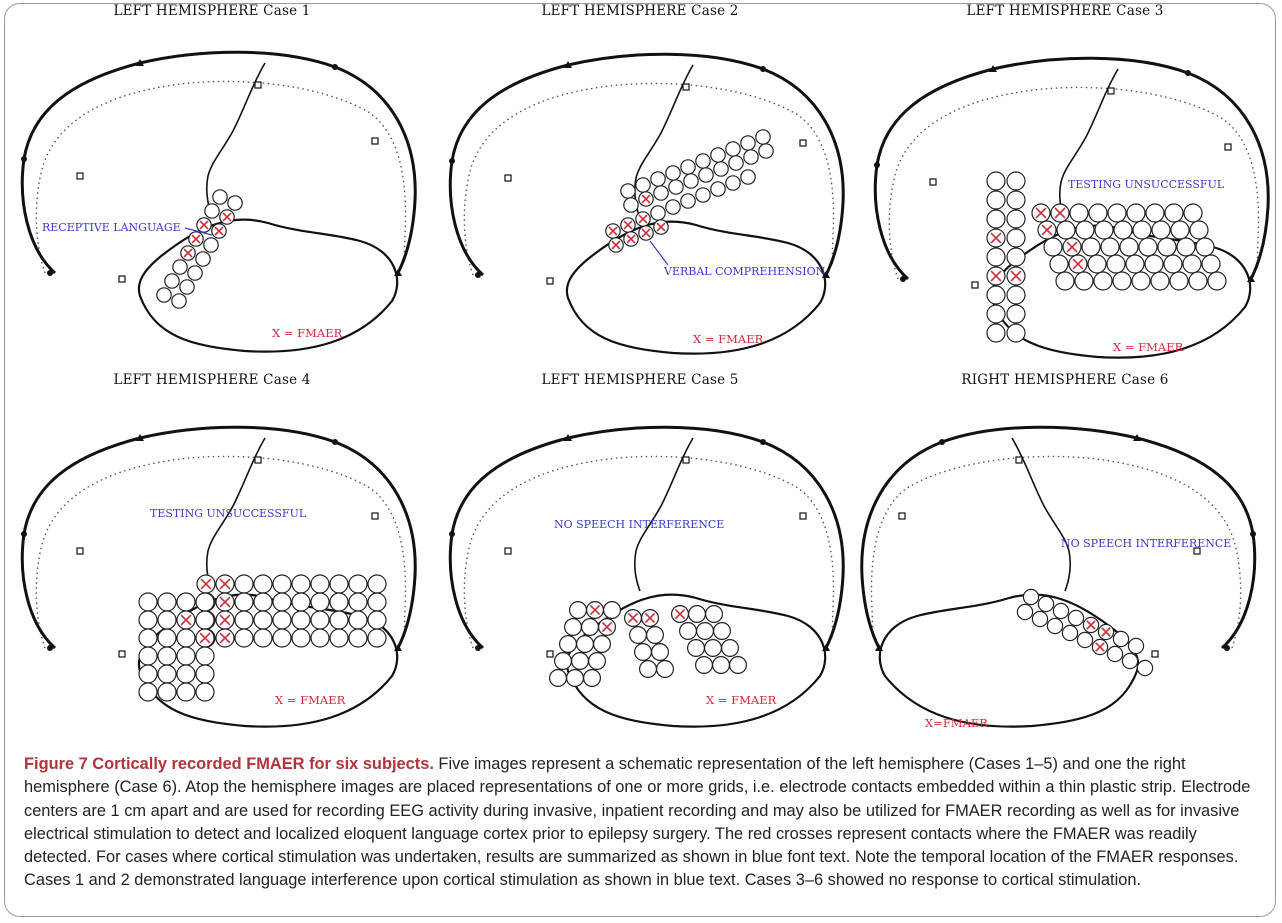 The image size is (1282, 923). What do you see at coordinates (744, 271) in the screenshot?
I see `stimulation-note: VERBAL COMPREHENSION` at bounding box center [744, 271].